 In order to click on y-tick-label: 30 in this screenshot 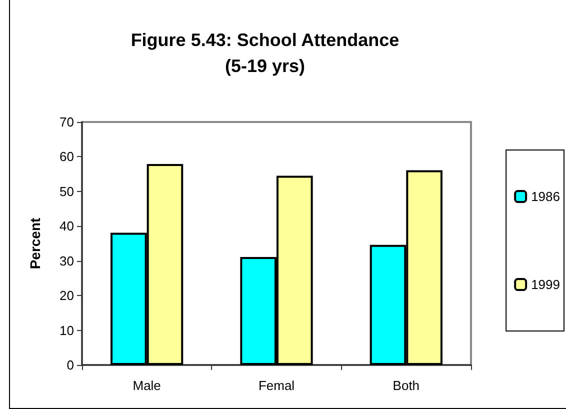, I will do `click(67, 260)`.